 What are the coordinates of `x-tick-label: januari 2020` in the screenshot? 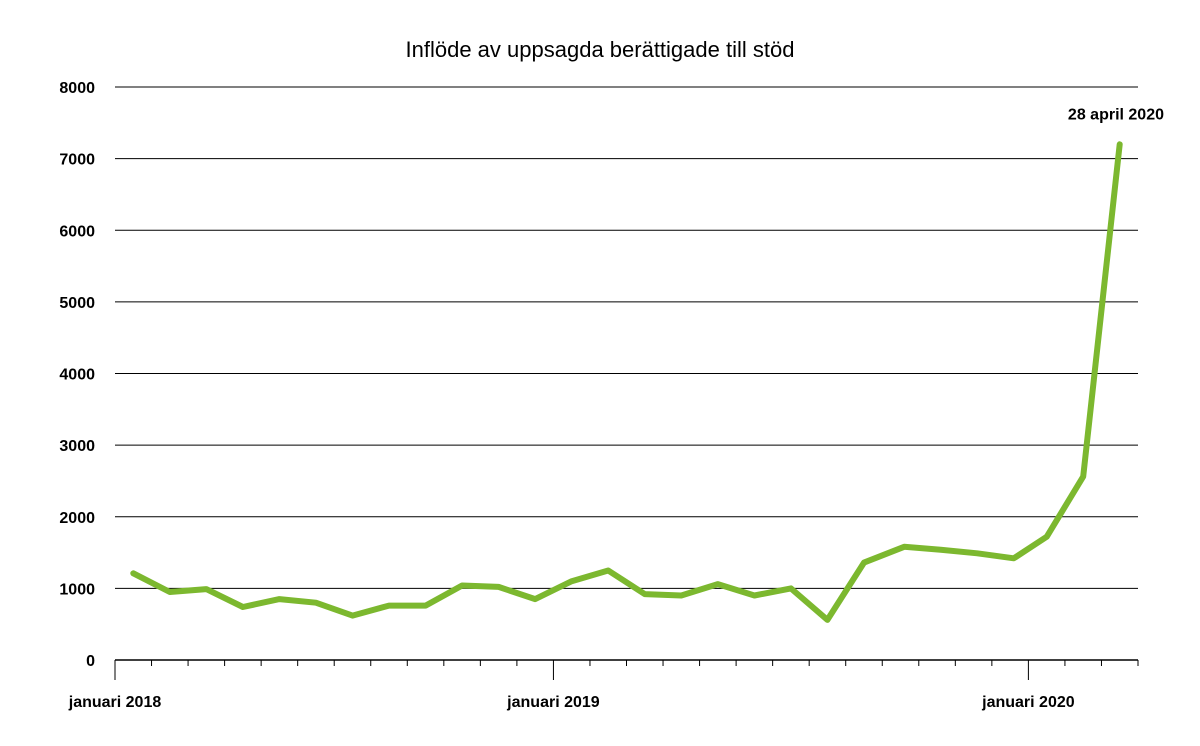 It's located at (1028, 702).